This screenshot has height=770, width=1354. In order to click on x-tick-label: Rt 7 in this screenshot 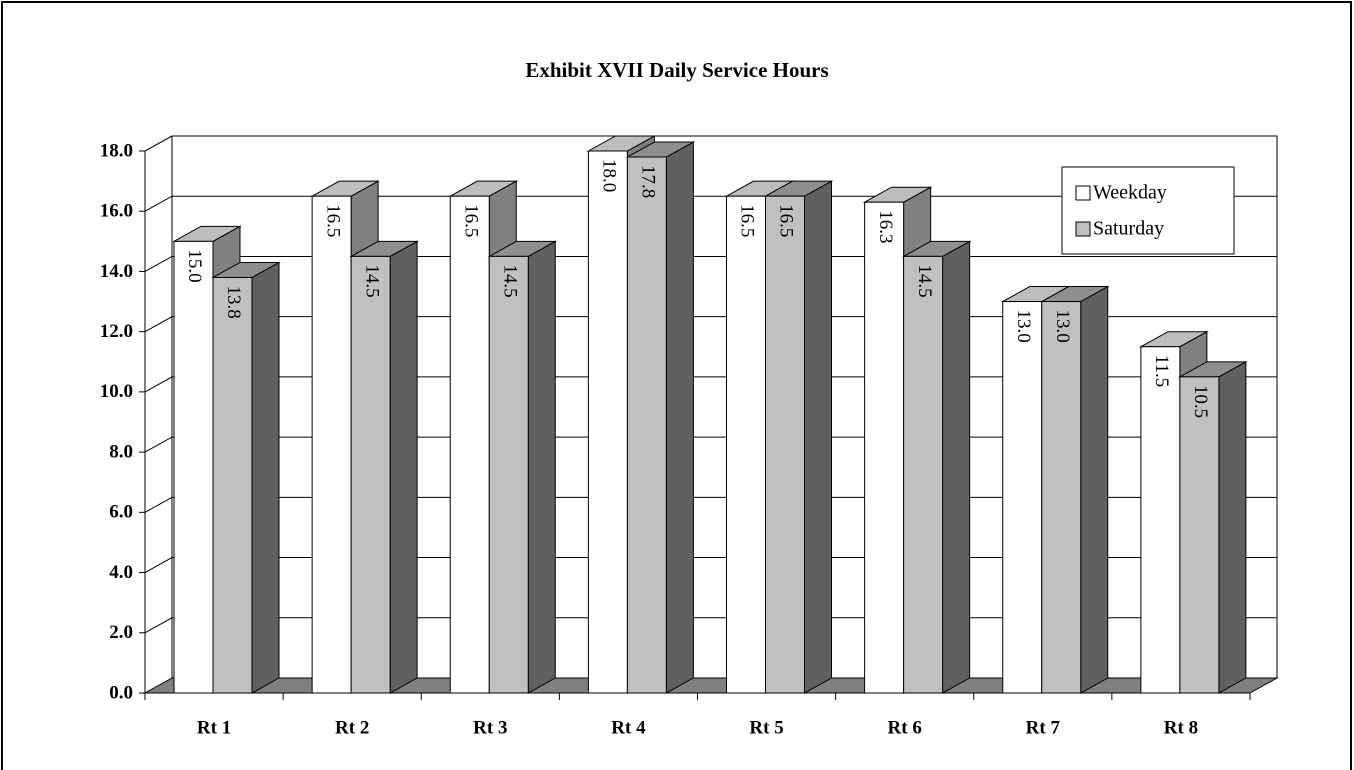, I will do `click(1043, 727)`.